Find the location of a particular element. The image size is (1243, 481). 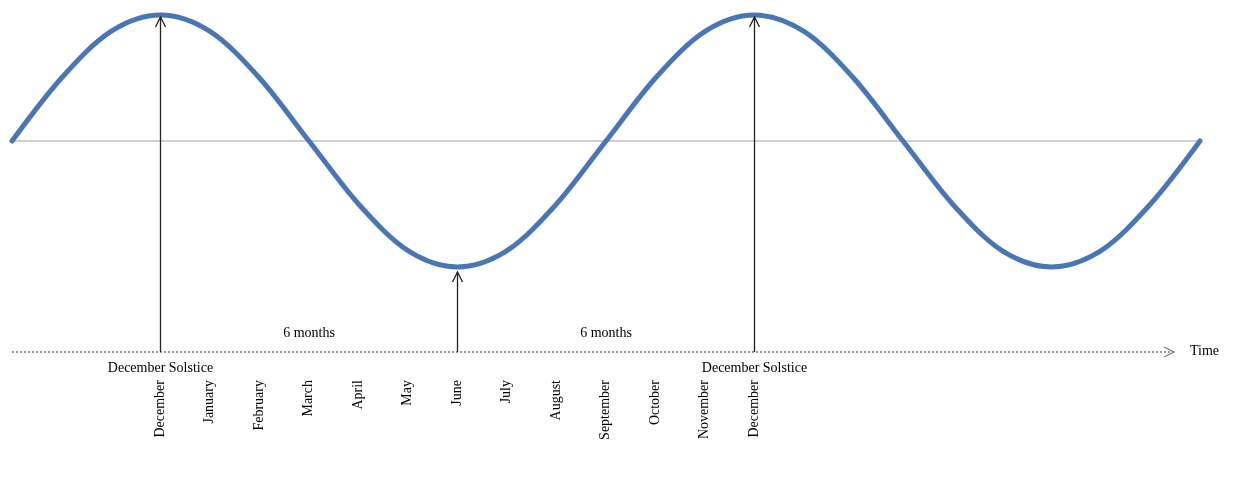

x-tick-label: August is located at coordinates (555, 400).